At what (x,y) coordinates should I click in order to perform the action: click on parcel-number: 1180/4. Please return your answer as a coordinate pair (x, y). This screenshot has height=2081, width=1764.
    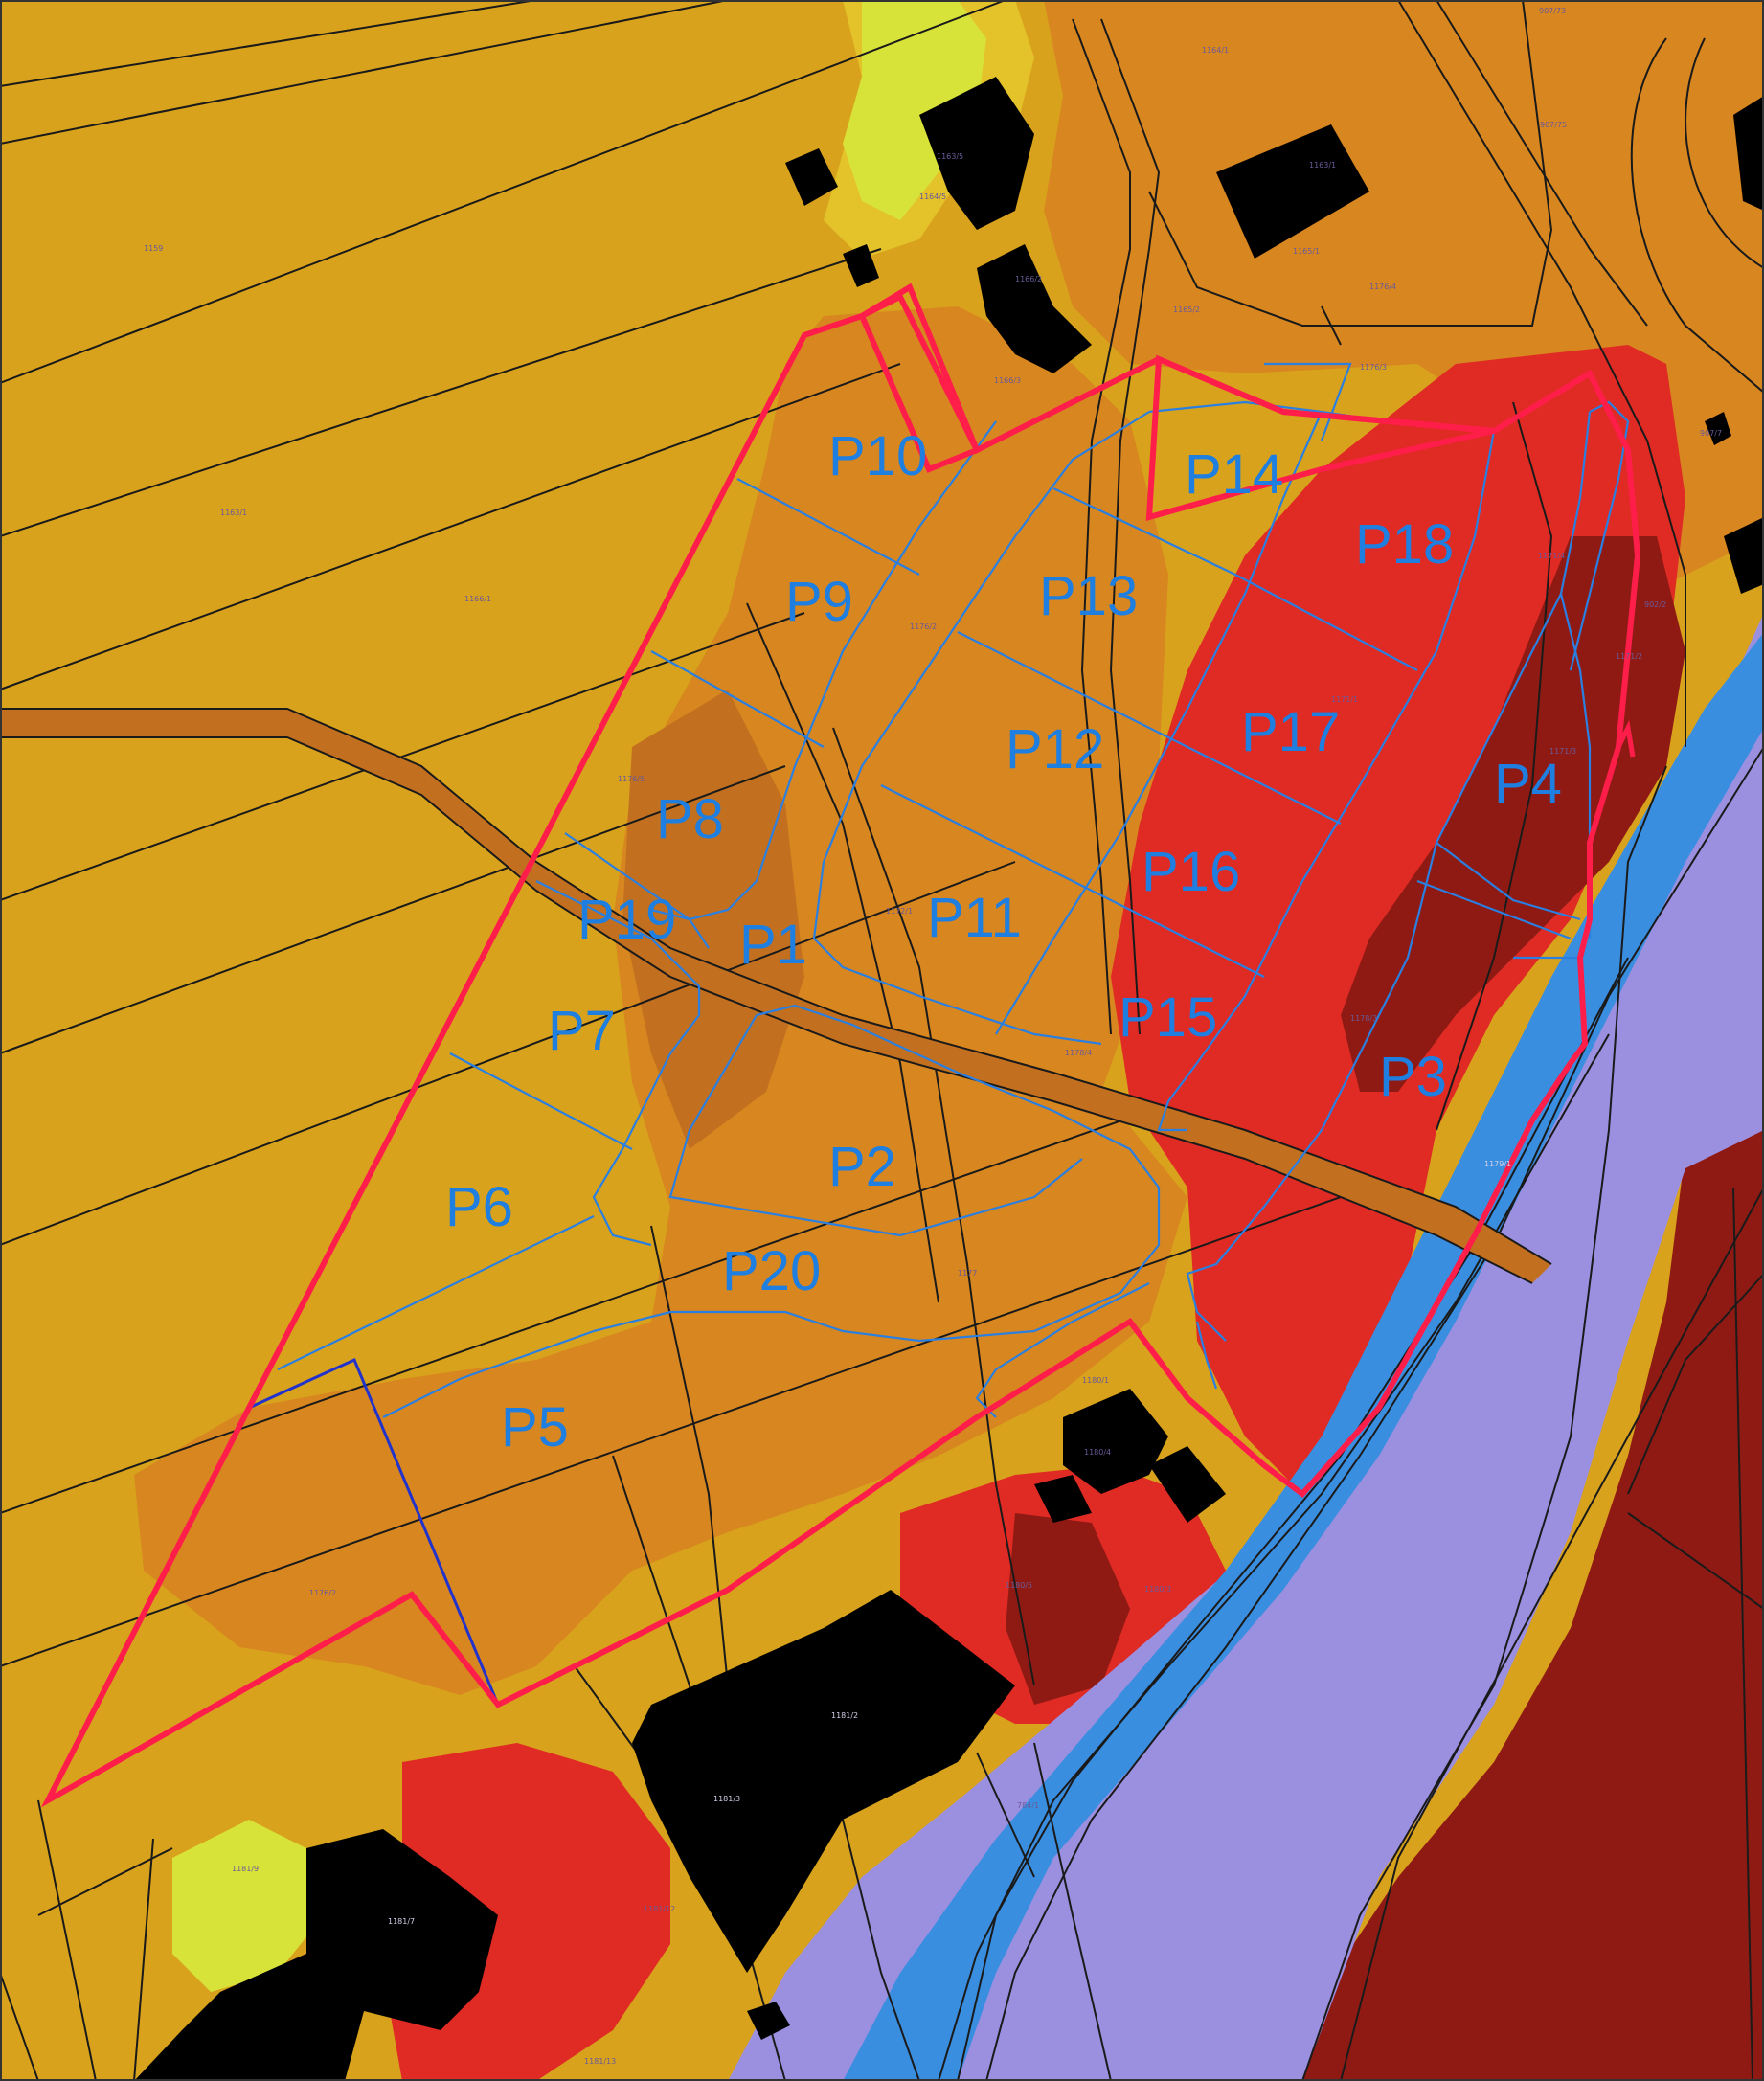
    Looking at the image, I should click on (1097, 1452).